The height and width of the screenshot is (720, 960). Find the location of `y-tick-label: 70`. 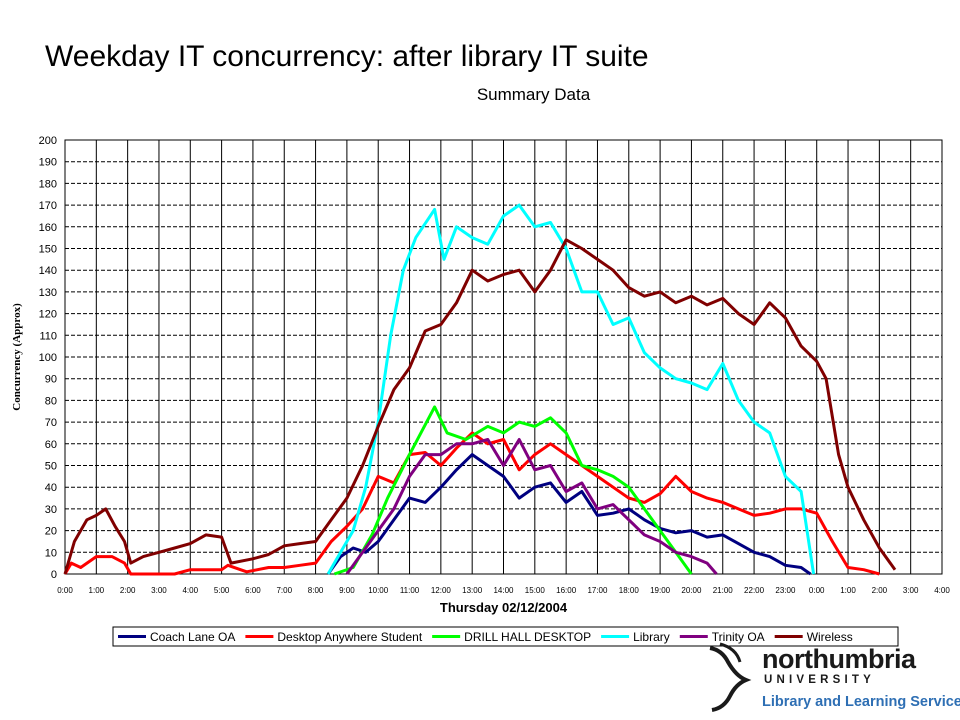

y-tick-label: 70 is located at coordinates (51, 423).